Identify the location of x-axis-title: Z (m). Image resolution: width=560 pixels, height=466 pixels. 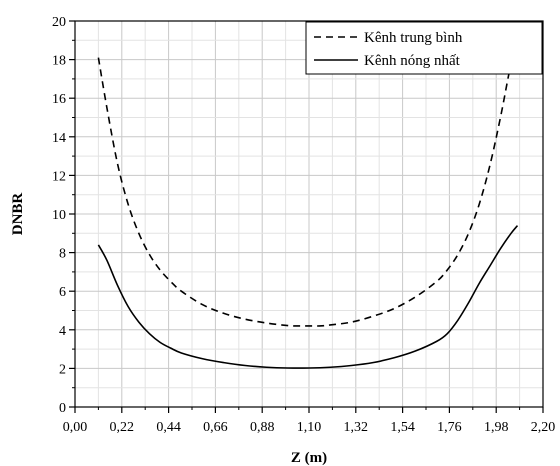
(309, 458).